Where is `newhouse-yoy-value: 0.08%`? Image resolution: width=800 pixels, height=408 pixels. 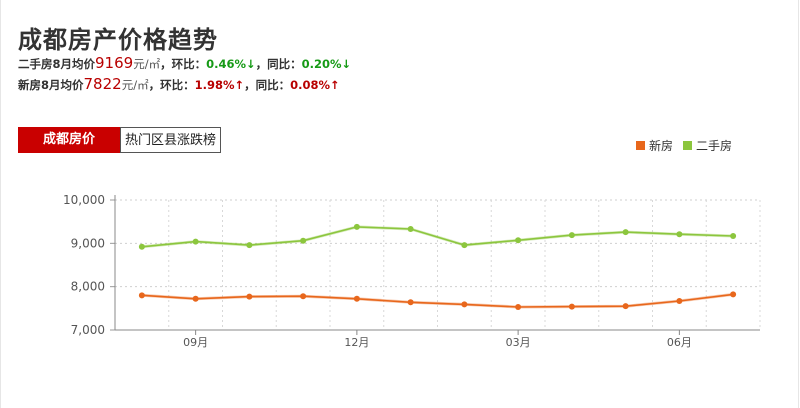 newhouse-yoy-value: 0.08% is located at coordinates (310, 85).